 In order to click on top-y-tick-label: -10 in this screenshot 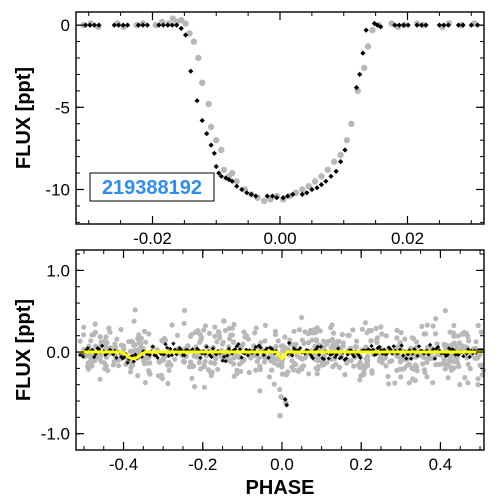, I will do `click(57, 189)`.